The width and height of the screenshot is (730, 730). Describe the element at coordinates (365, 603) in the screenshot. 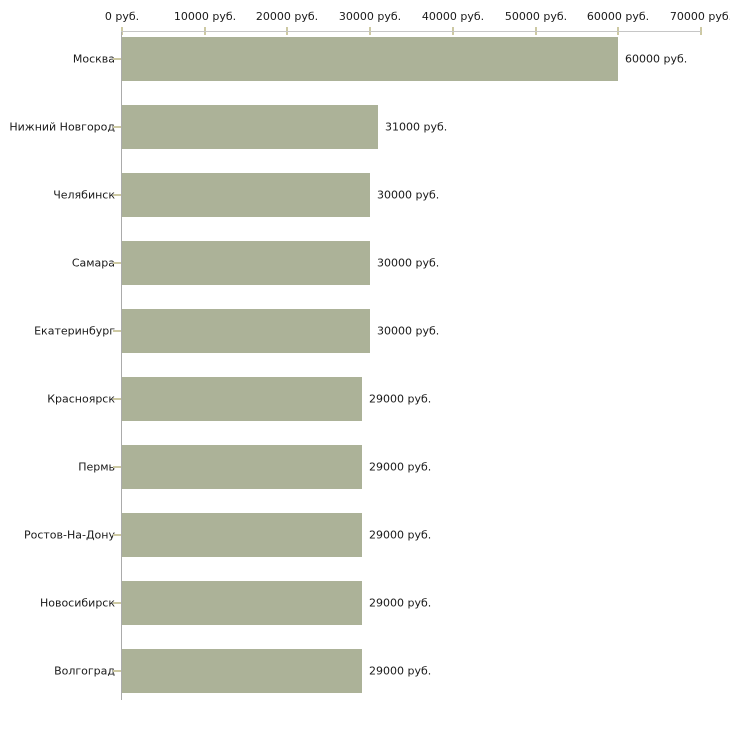

I see `bar-row: Новосибирск 29000 руб.` at that location.